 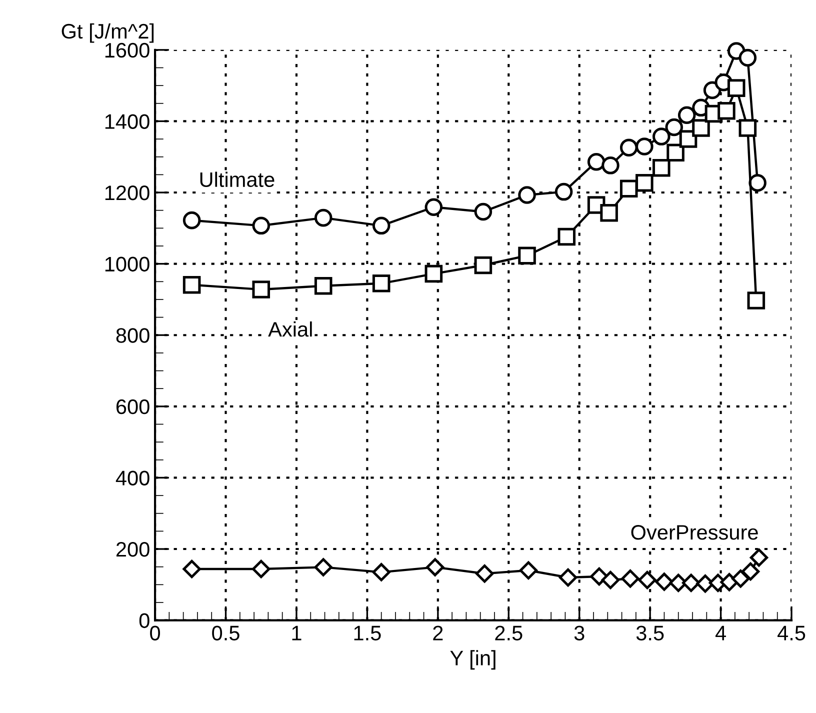 I want to click on y-tick-label: 1000, so click(x=127, y=264).